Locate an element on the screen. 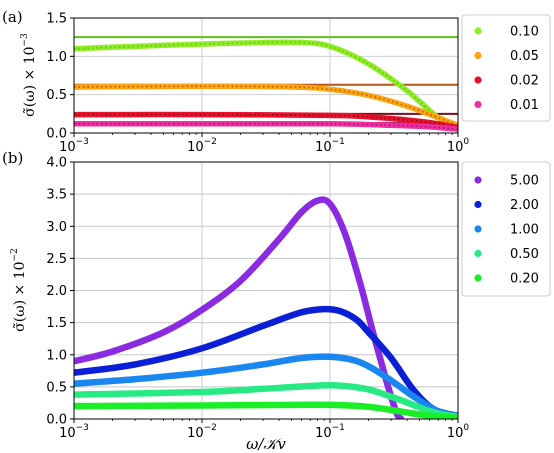 This screenshot has height=453, width=554. y-tick-label: 2.0 is located at coordinates (56, 291).